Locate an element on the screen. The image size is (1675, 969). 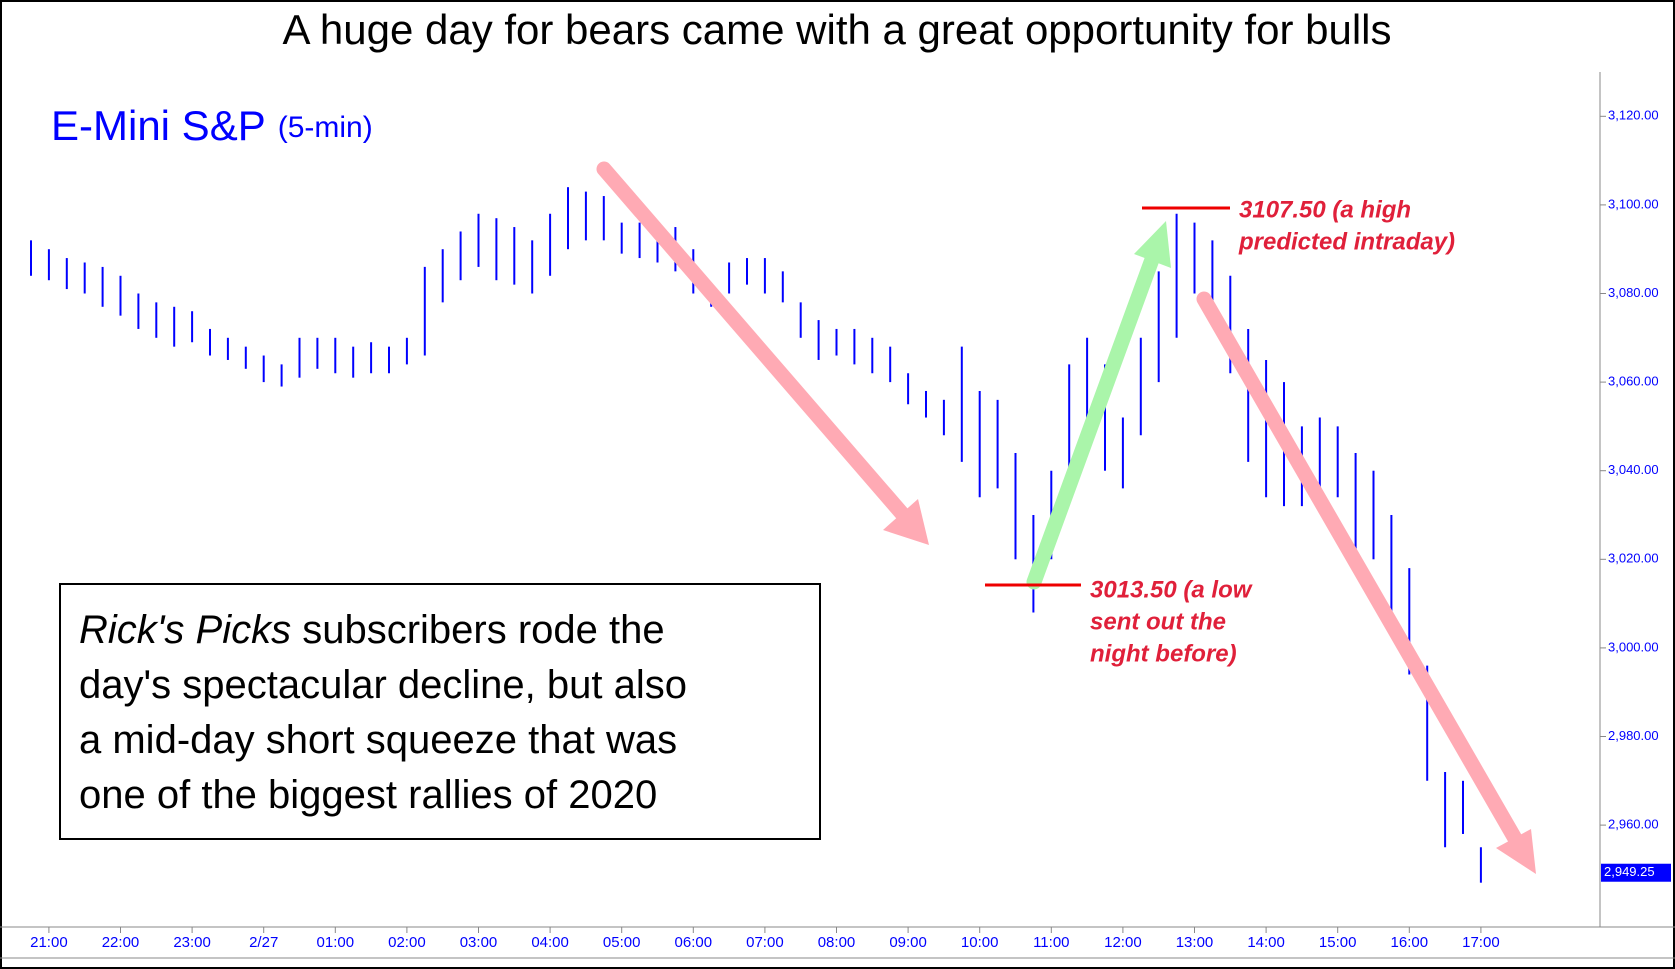
x-tick-label: 05:00 is located at coordinates (622, 942).